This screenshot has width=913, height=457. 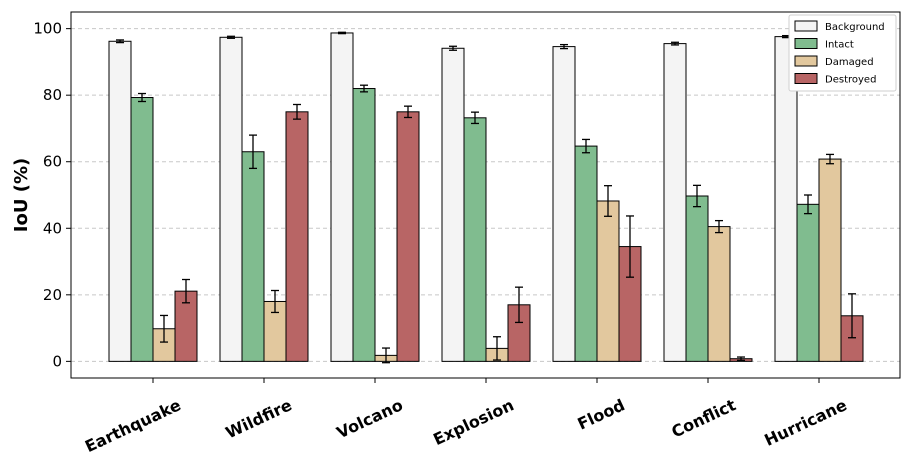 I want to click on x-tick-label-hurricane: Hurricane, so click(x=805, y=422).